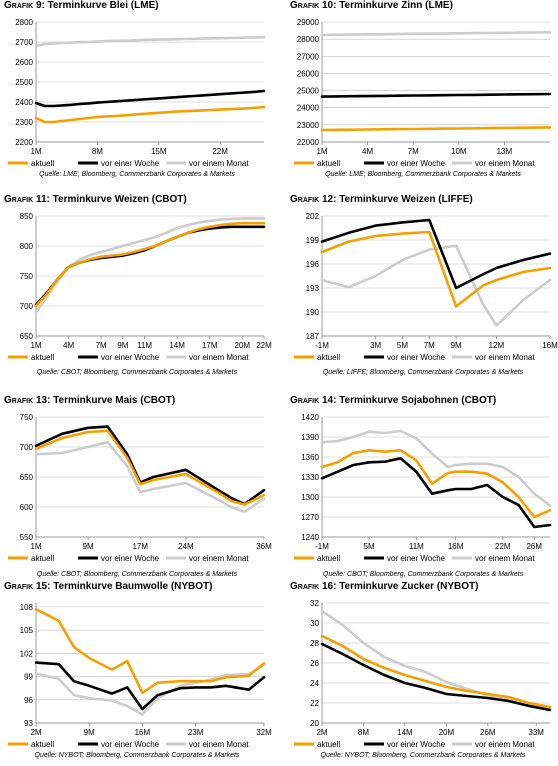  Describe the element at coordinates (27, 400) in the screenshot. I see `panel-number: Grafik 13:` at that location.